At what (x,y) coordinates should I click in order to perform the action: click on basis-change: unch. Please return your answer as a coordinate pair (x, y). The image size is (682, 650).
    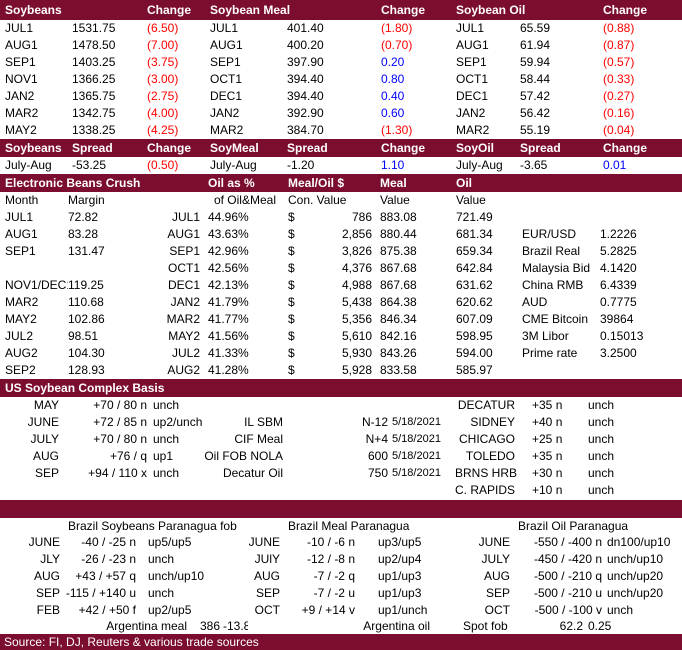
    Looking at the image, I should click on (166, 405).